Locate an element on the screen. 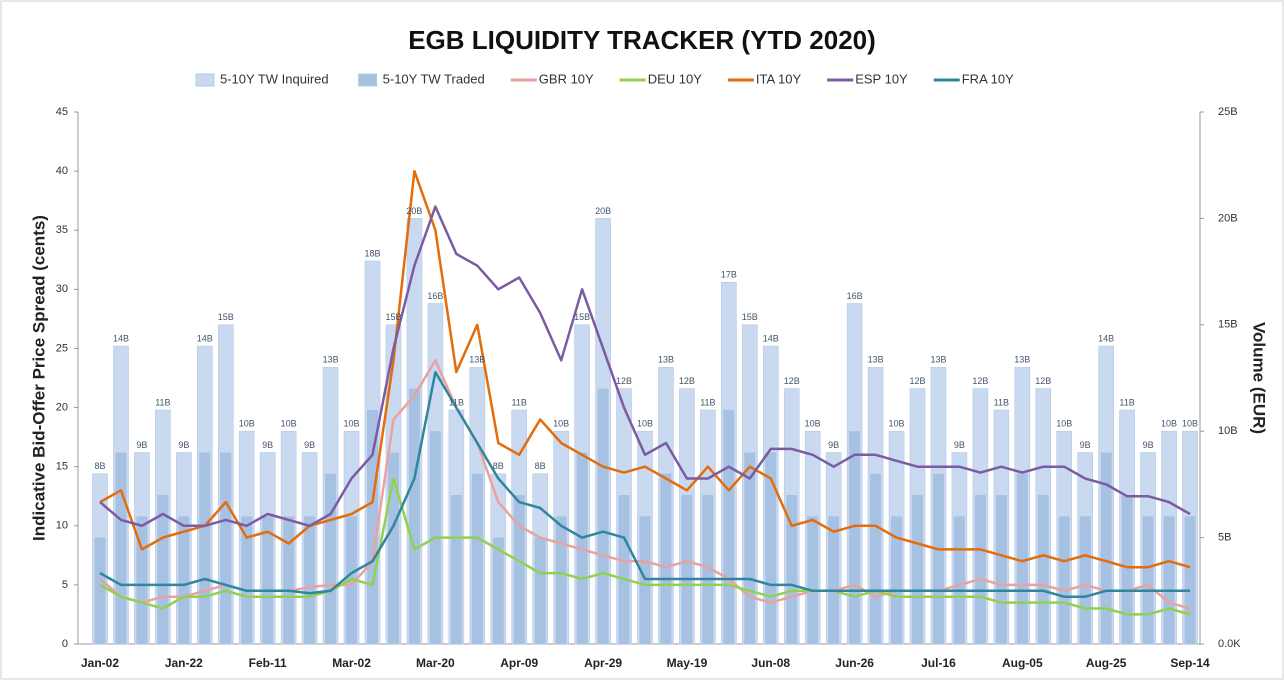  legend-label: ITA 10Y is located at coordinates (779, 78).